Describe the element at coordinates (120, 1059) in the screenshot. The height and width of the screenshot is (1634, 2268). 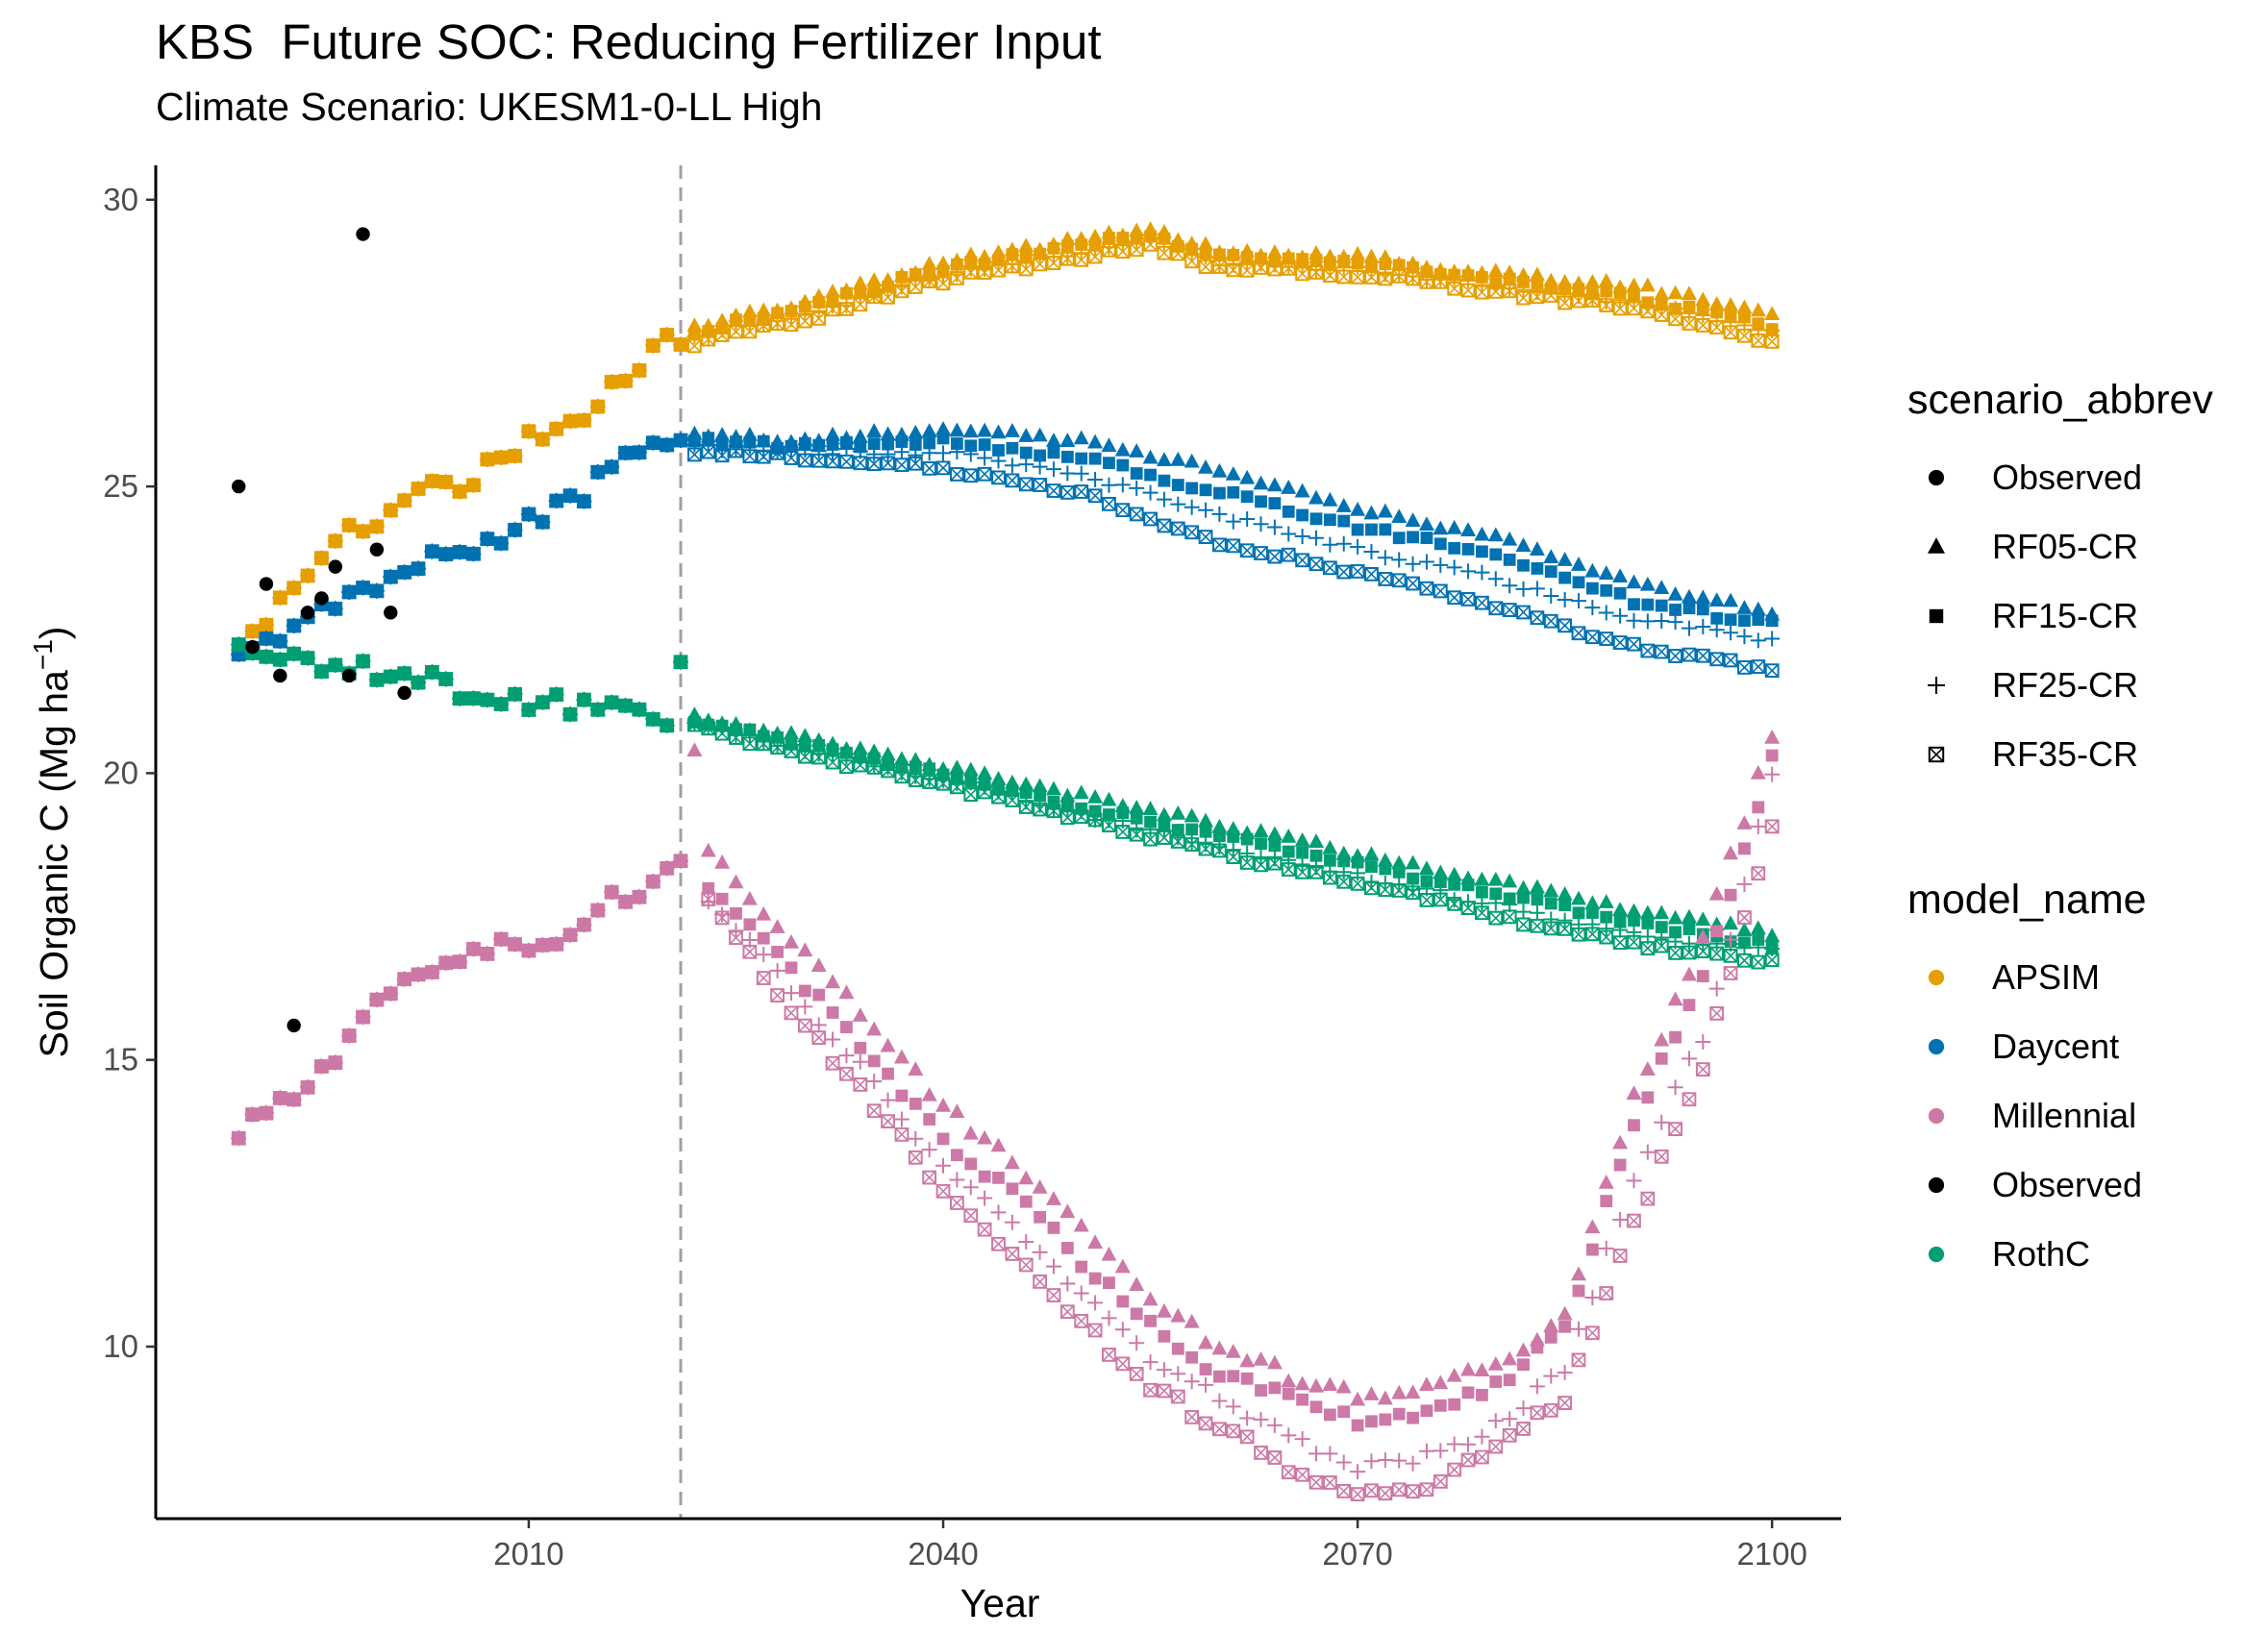
I see `y-tick-label: 15` at that location.